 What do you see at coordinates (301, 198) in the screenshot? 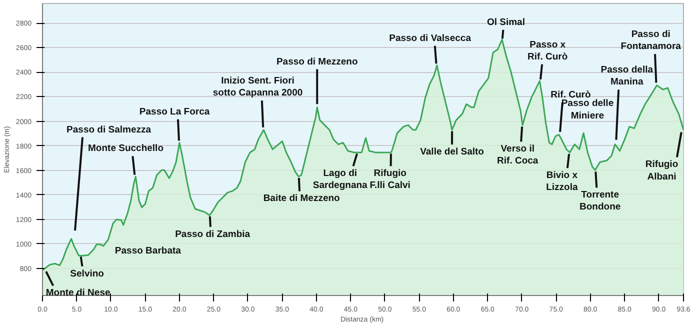
I see `annotation: Baite di Mezzeno` at bounding box center [301, 198].